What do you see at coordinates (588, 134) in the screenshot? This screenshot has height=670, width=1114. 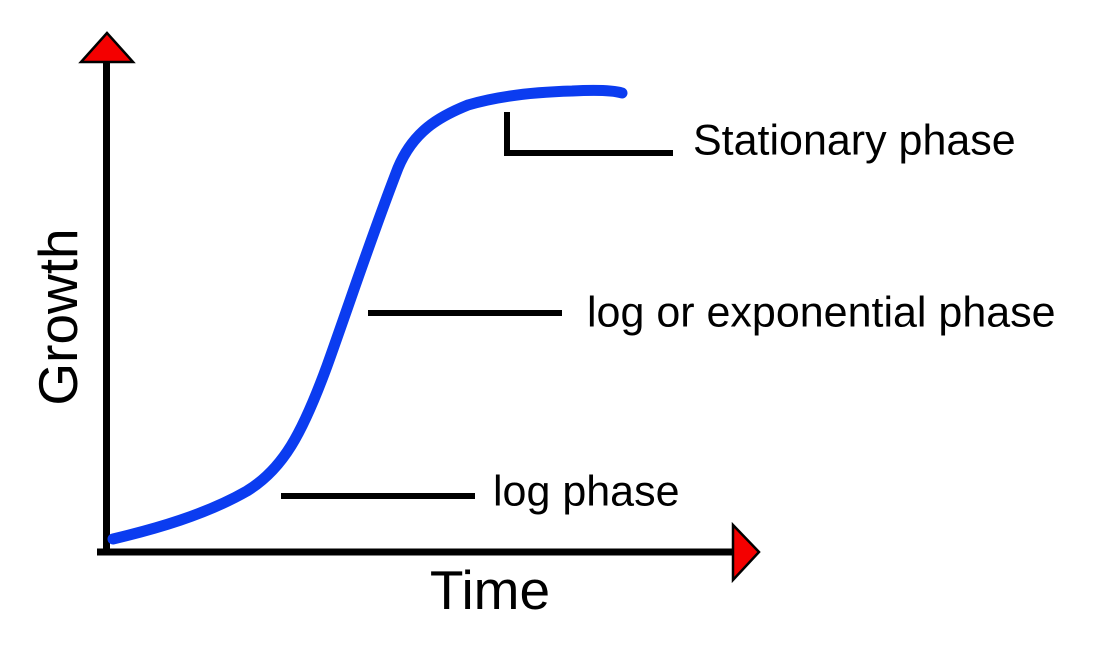 I see `stationary-phase-callout-line` at bounding box center [588, 134].